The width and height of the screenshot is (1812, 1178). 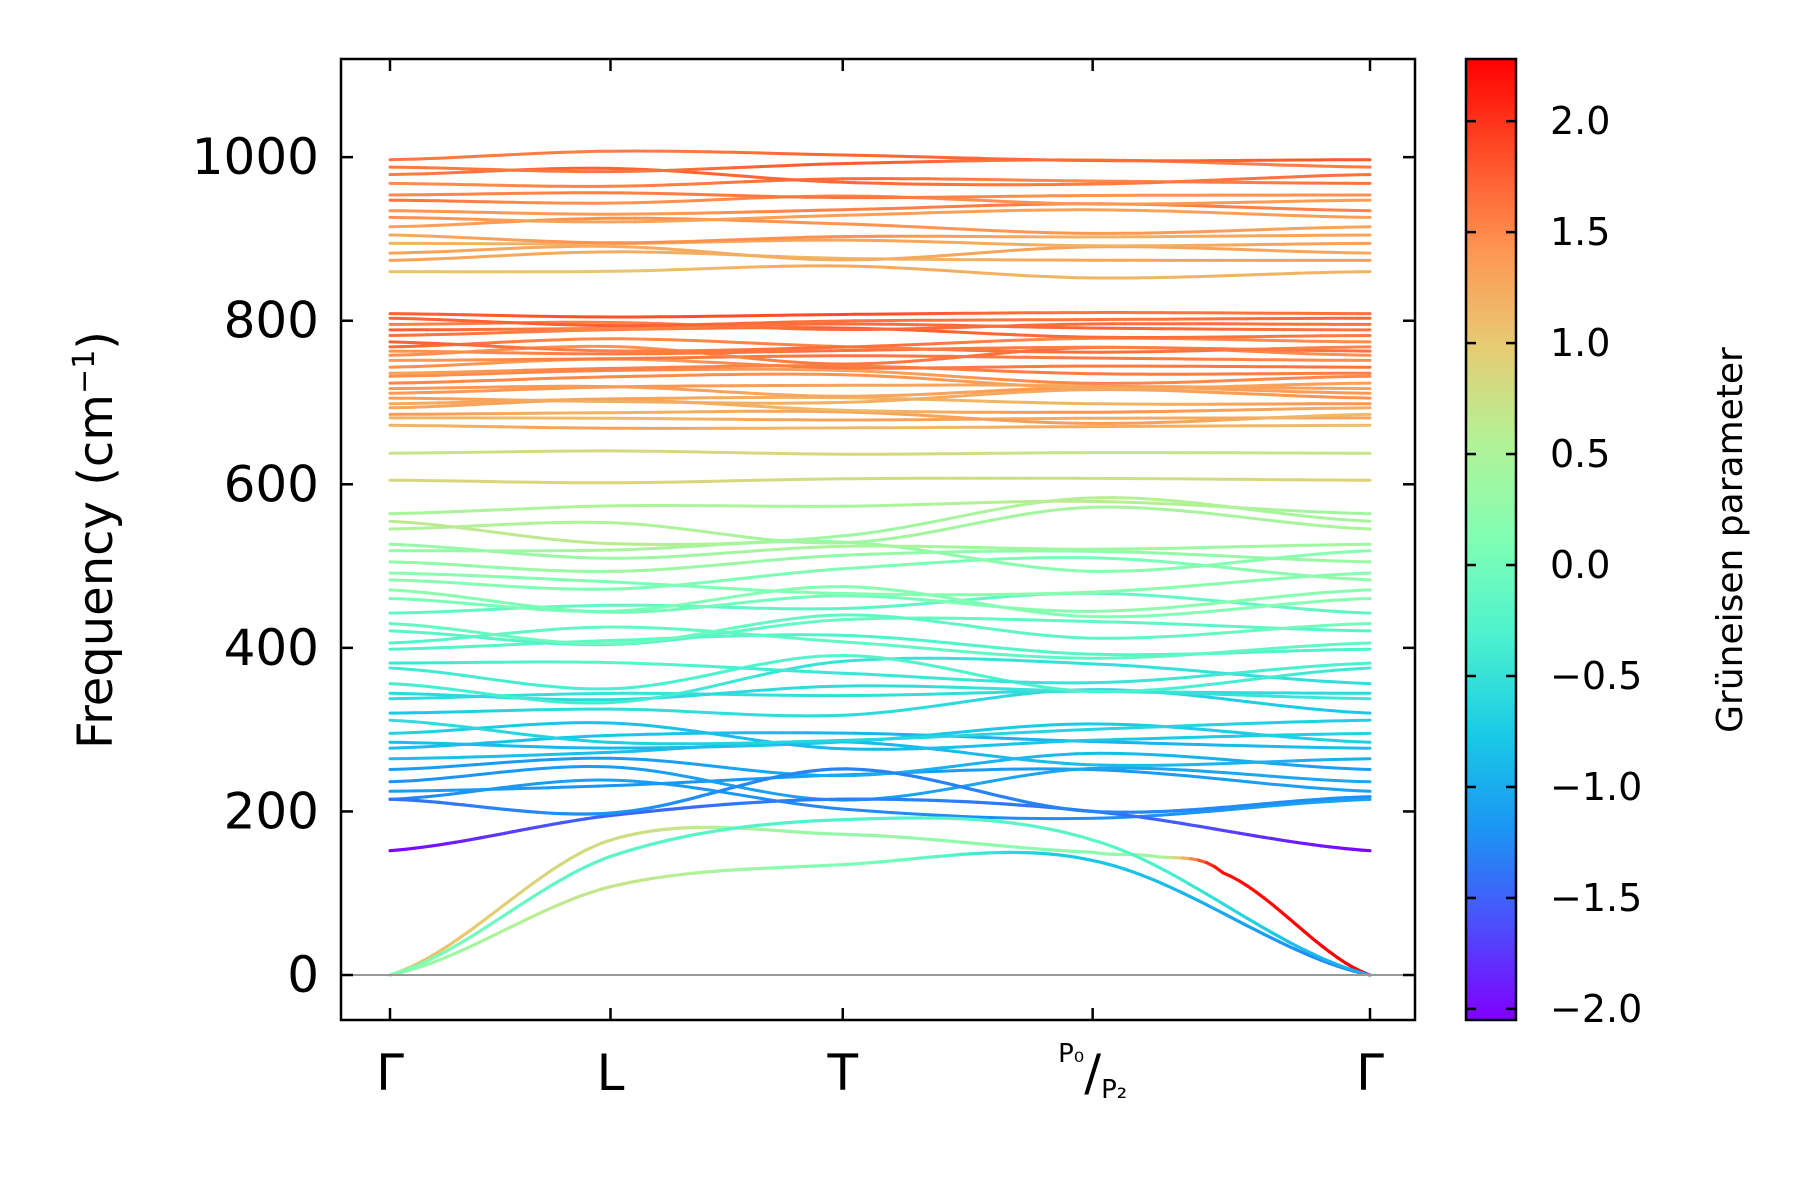 I want to click on colorbar-tick-label: −0.5, so click(x=1596, y=676).